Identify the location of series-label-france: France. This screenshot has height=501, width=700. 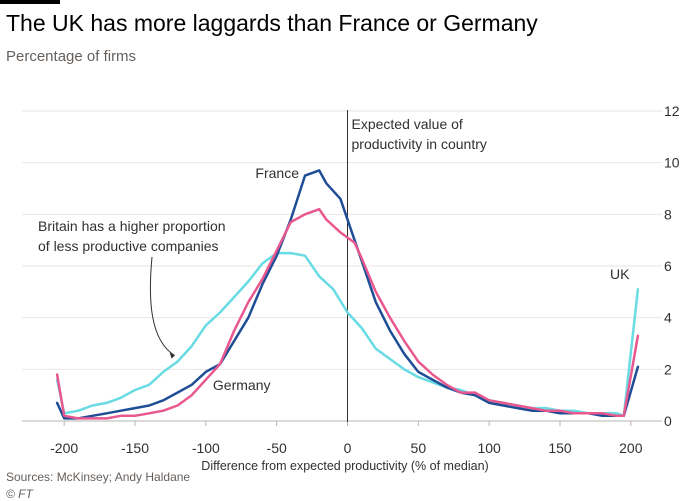
(277, 173).